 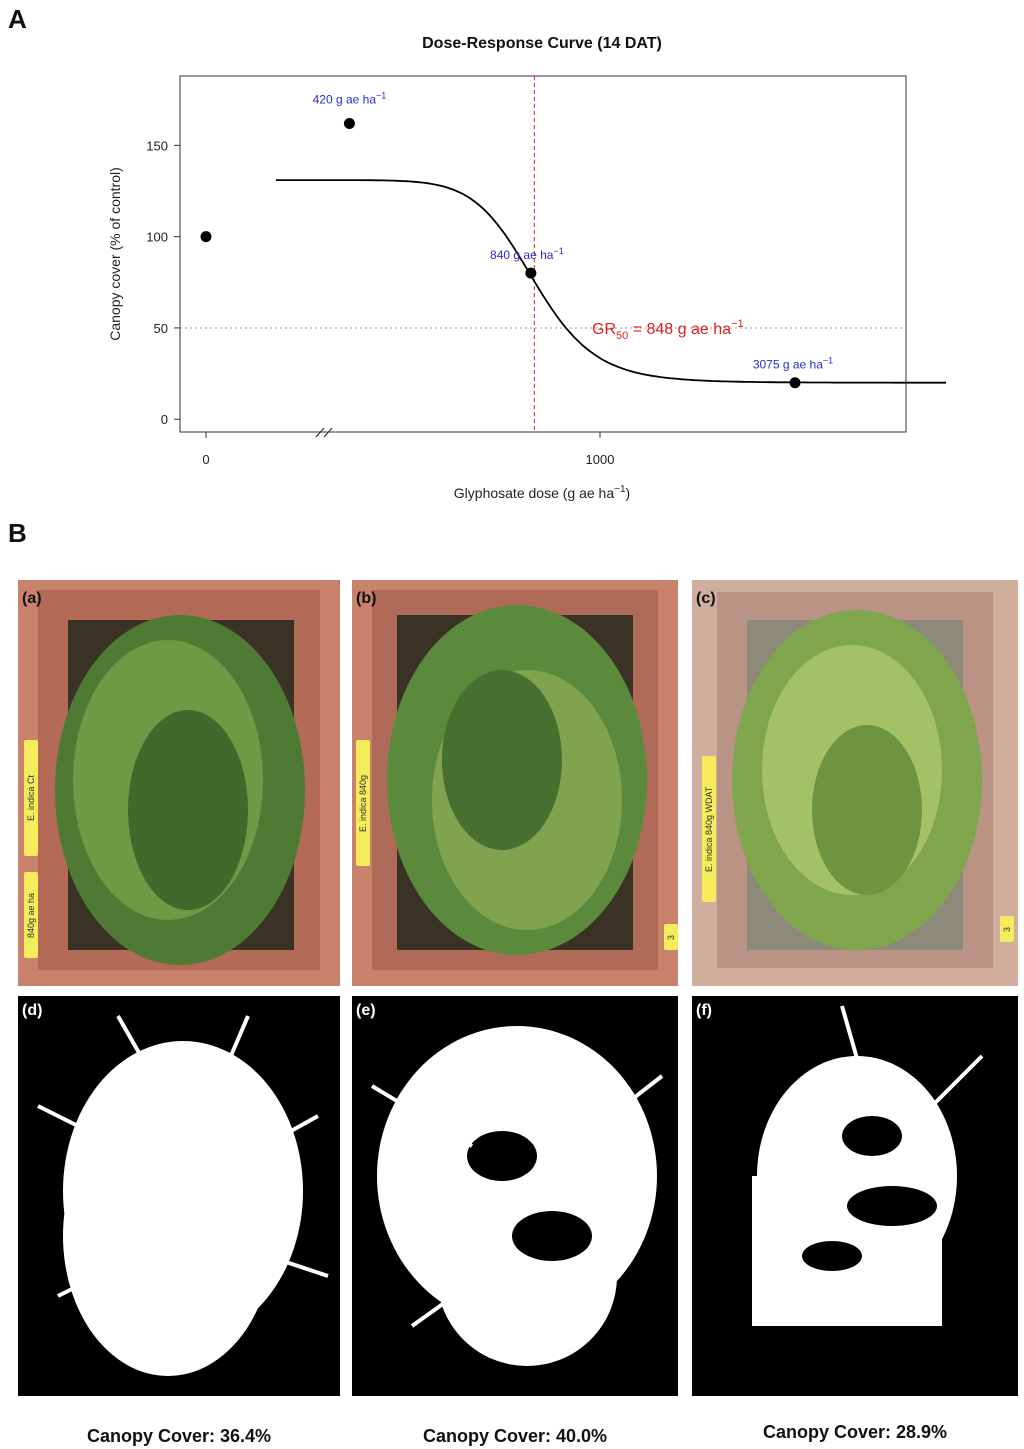 I want to click on photo-a-tag-2: 840g ae ha, so click(x=31, y=915).